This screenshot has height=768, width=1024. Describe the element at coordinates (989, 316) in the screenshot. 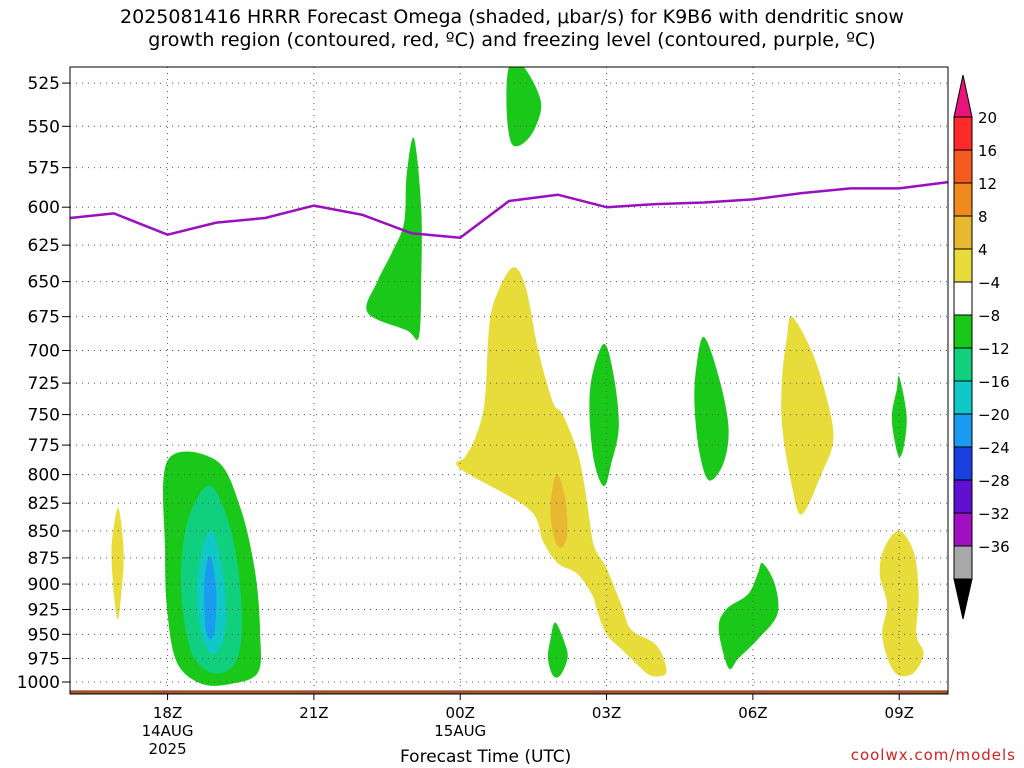

I see `colorbar-label-6: −8` at that location.